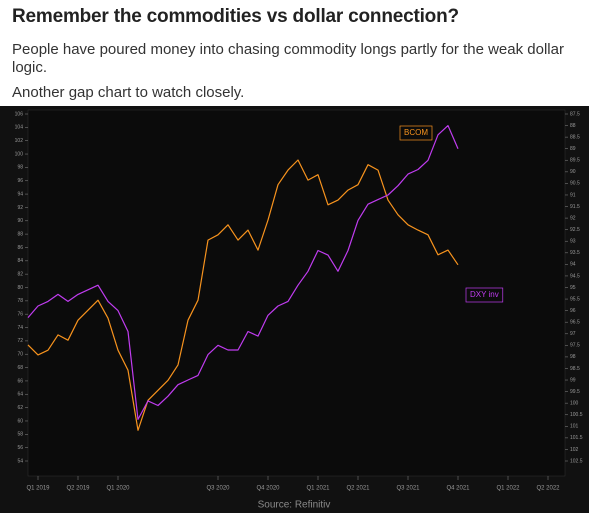 This screenshot has width=589, height=513. Describe the element at coordinates (573, 242) in the screenshot. I see `y2-tick-label: 93` at that location.